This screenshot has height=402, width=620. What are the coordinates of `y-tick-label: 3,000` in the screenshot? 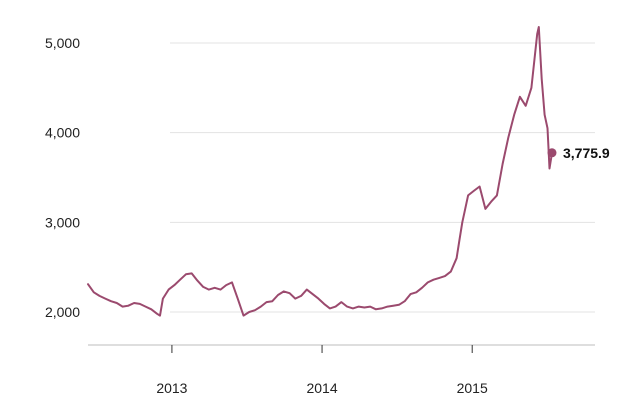 It's located at (62, 222).